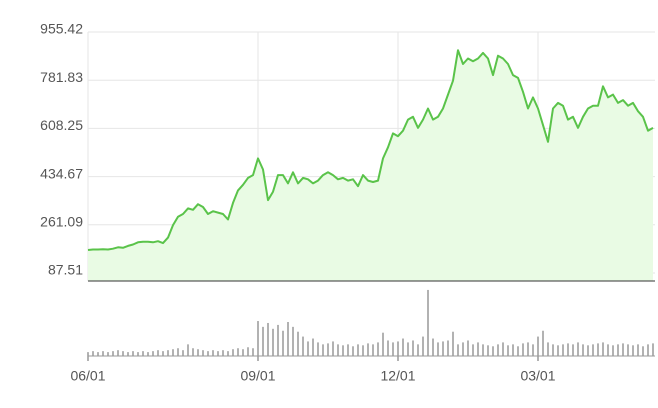  I want to click on y-tick-label: 261.09, so click(61, 221).